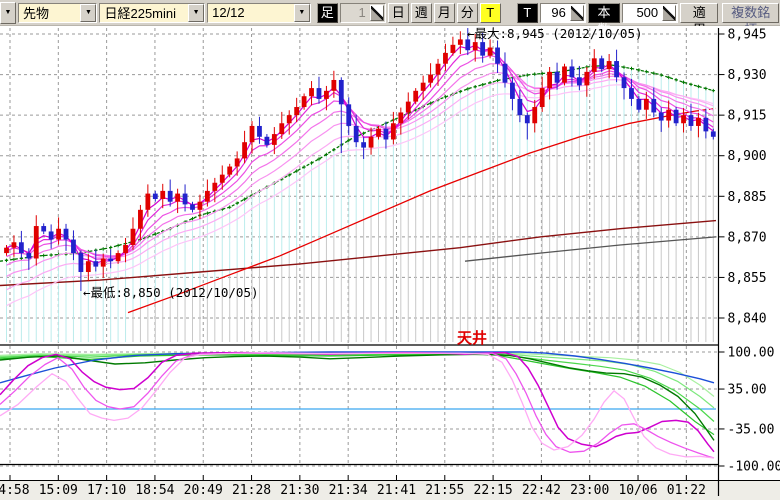 The width and height of the screenshot is (780, 500). Describe the element at coordinates (747, 237) in the screenshot. I see `svg-text: 8,870` at that location.